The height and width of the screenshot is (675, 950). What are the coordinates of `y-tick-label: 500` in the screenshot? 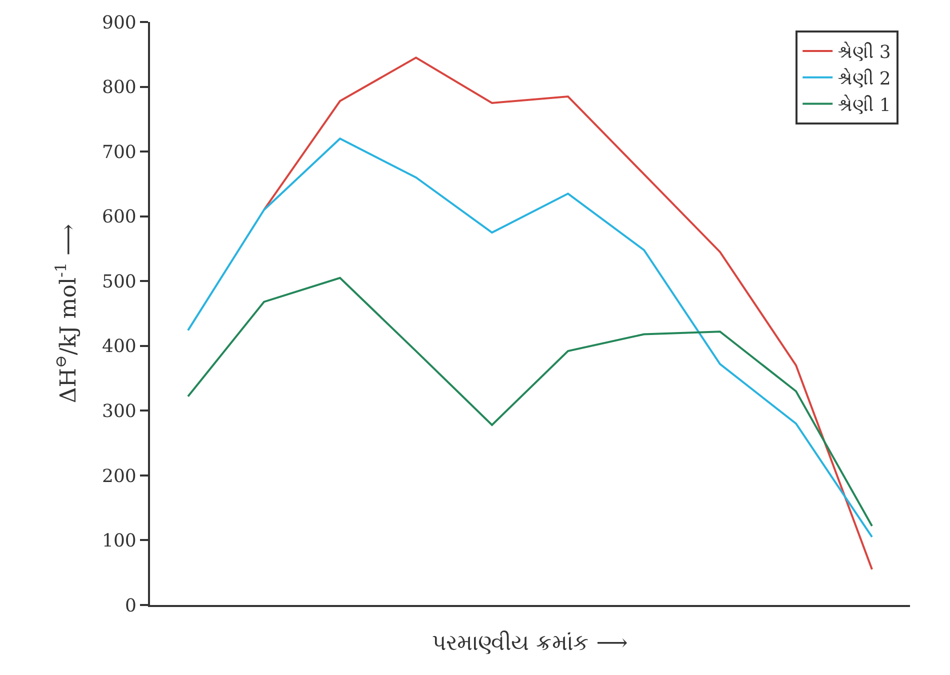 It's located at (119, 281).